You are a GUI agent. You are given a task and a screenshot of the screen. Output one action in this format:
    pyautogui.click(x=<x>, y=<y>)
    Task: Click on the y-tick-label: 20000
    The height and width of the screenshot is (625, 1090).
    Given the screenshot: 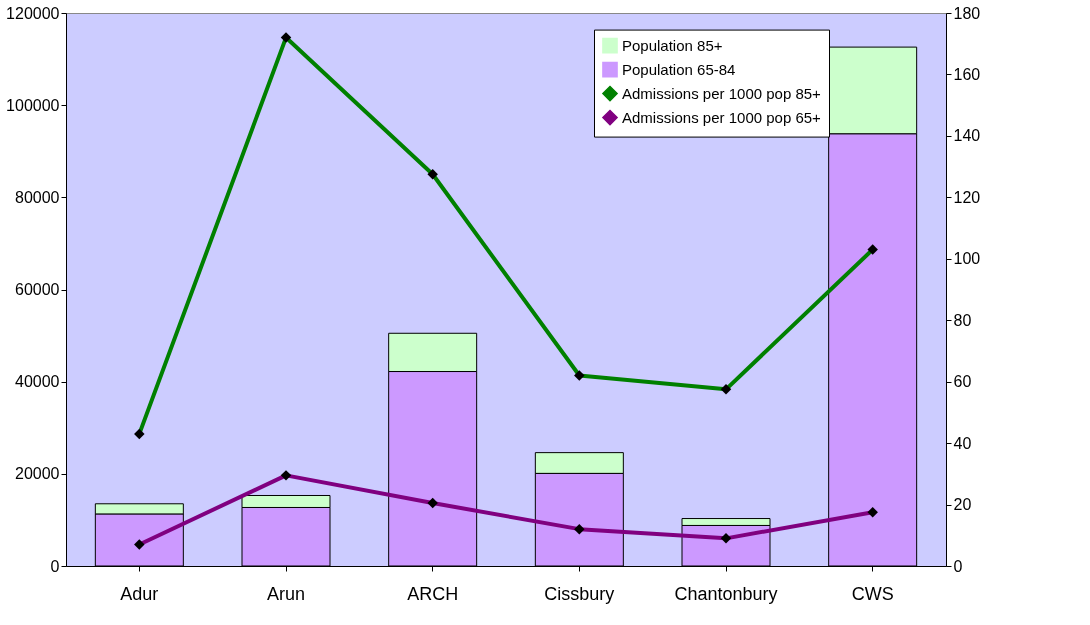 What is the action you would take?
    pyautogui.click(x=37, y=474)
    